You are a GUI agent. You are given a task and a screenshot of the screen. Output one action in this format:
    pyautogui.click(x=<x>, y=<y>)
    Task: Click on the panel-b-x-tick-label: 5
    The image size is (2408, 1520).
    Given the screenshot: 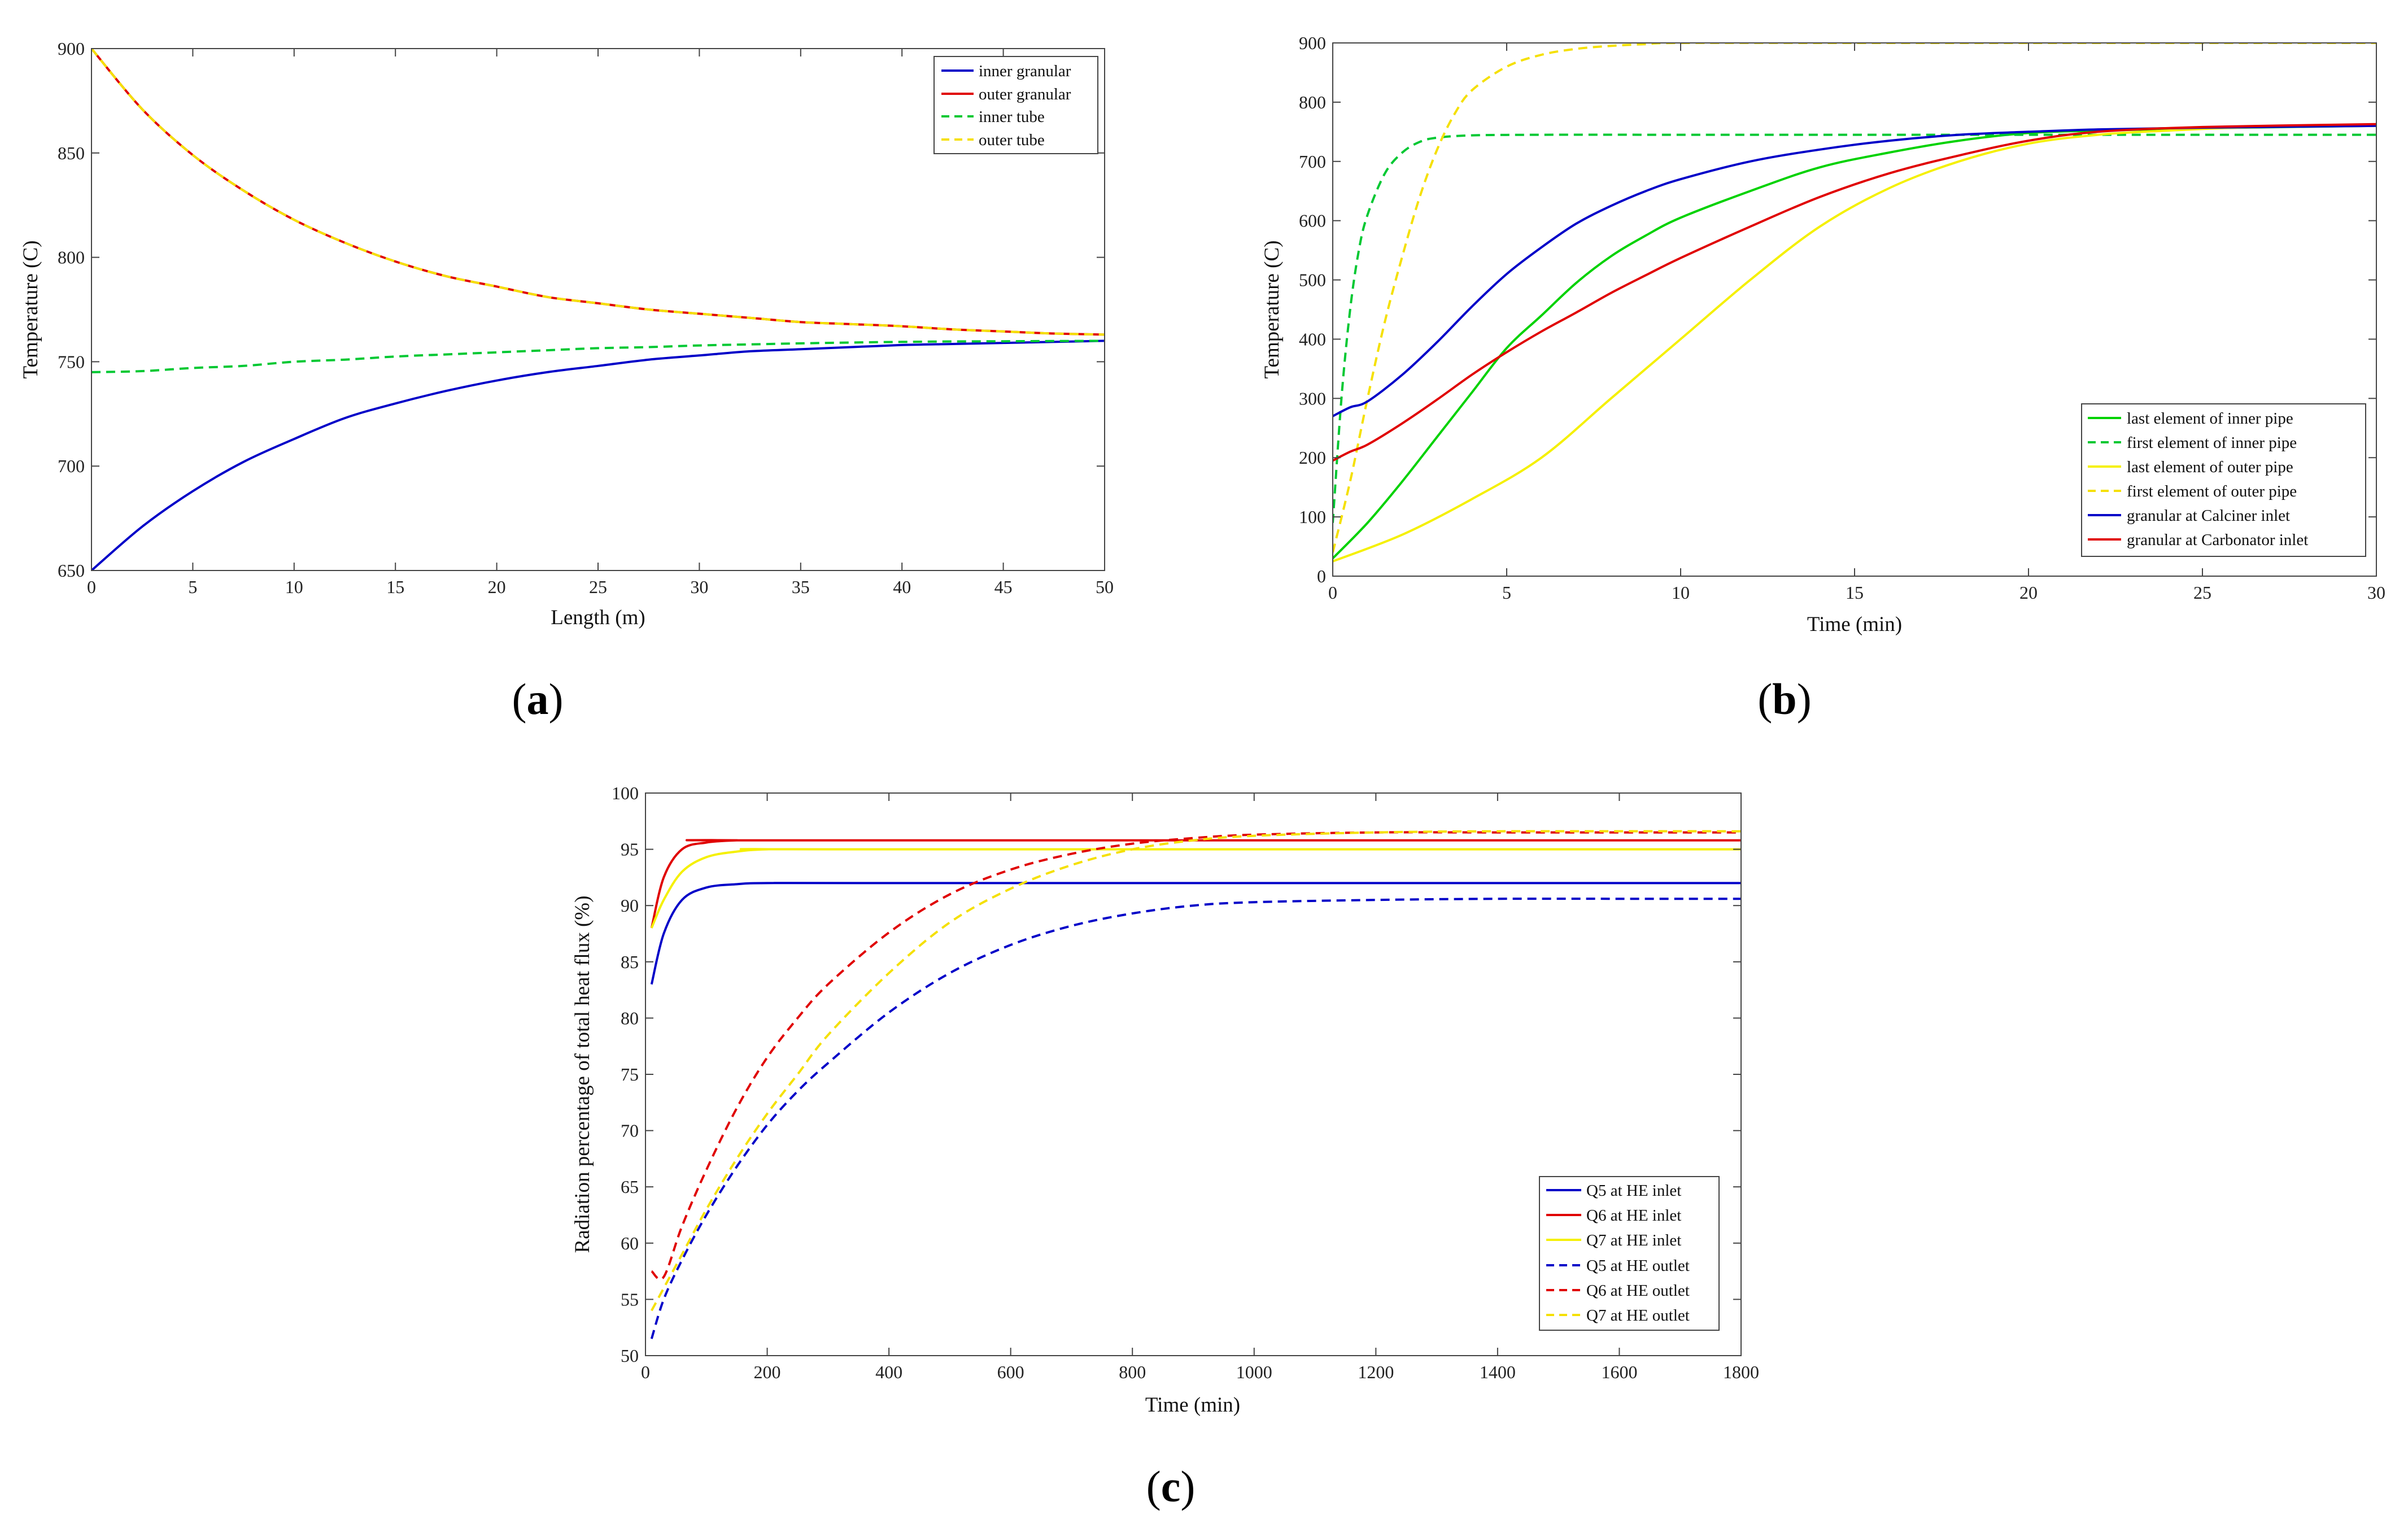 What is the action you would take?
    pyautogui.click(x=1506, y=593)
    